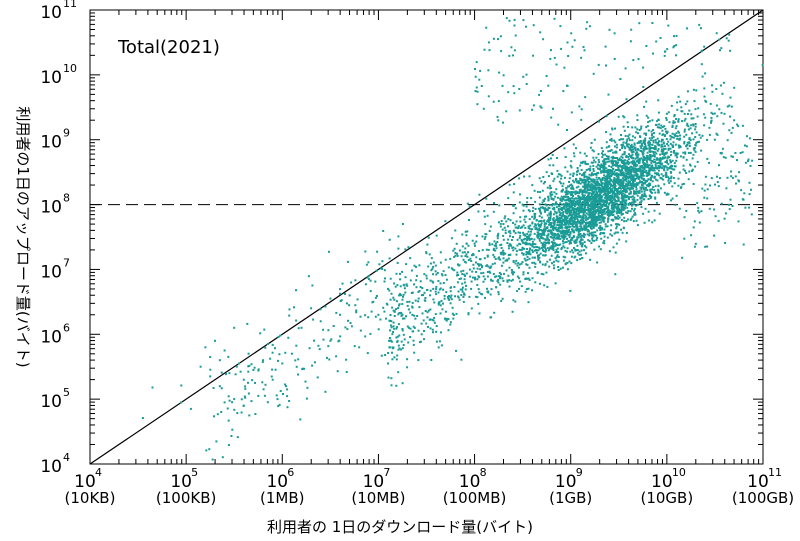 The height and width of the screenshot is (541, 800). Describe the element at coordinates (679, 472) in the screenshot. I see `x-tick-exponent: 10` at that location.